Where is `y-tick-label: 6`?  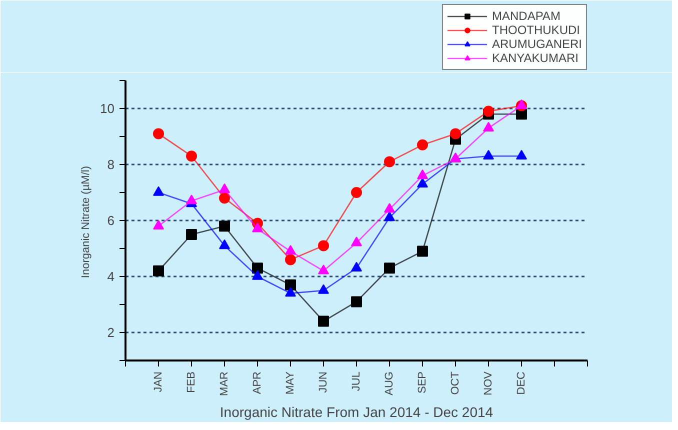
y-tick-label: 6 is located at coordinates (111, 220).